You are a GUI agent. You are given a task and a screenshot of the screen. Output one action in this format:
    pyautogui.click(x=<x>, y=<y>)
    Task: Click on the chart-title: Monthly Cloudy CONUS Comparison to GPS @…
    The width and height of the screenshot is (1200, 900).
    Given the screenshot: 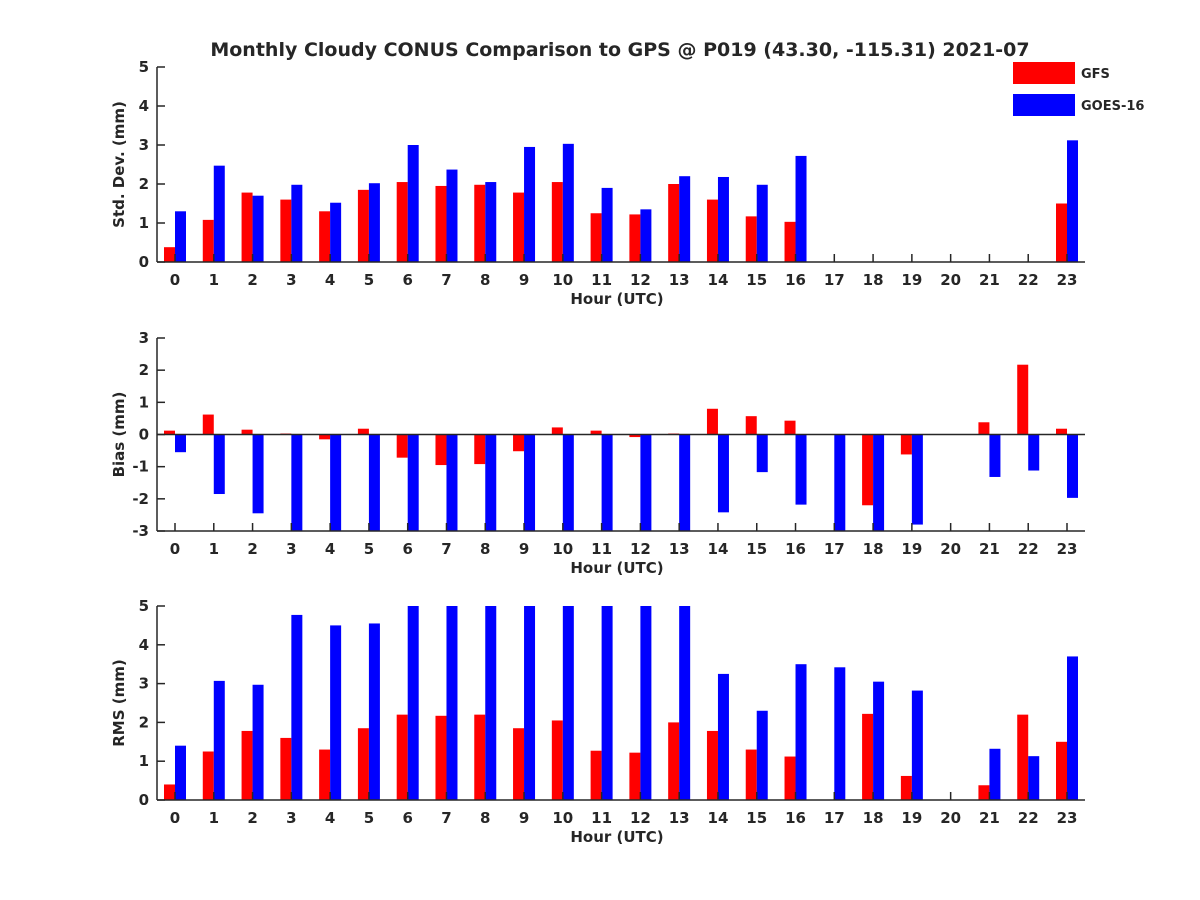 What is the action you would take?
    pyautogui.click(x=619, y=50)
    